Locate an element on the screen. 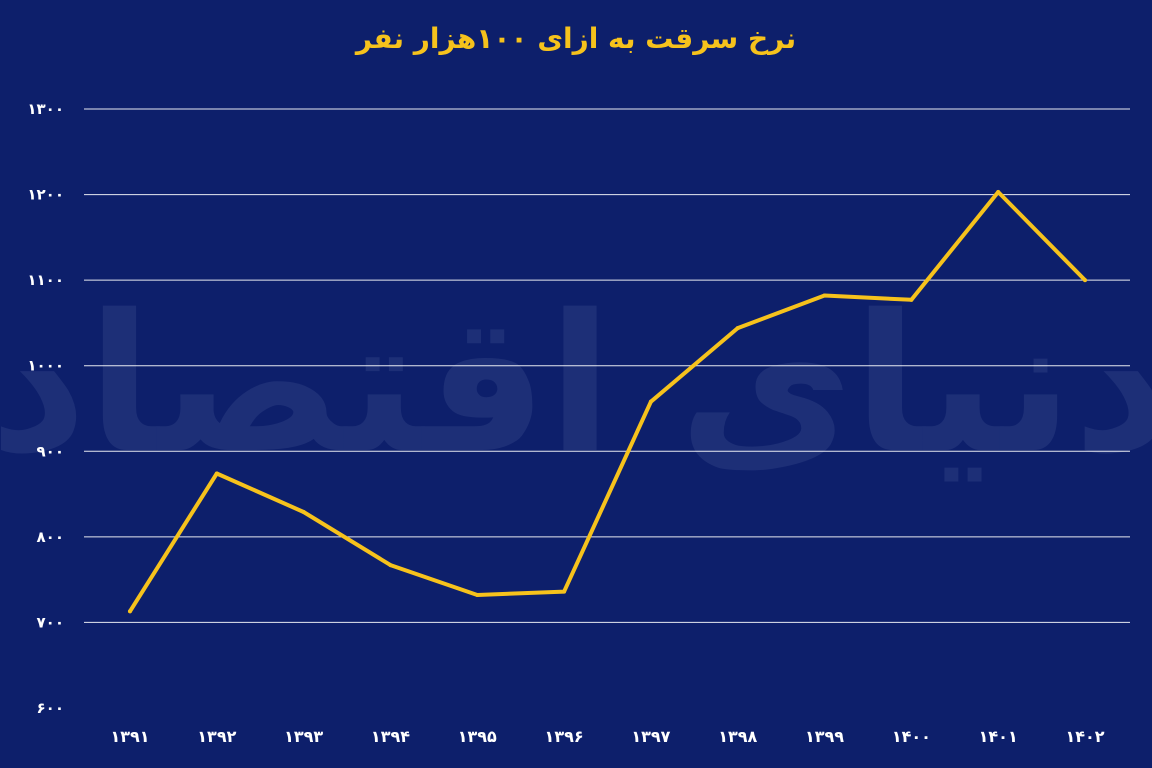 Image resolution: width=1152 pixels, height=768 pixels. x-tick-label: ۱۳۹۲ is located at coordinates (216, 736).